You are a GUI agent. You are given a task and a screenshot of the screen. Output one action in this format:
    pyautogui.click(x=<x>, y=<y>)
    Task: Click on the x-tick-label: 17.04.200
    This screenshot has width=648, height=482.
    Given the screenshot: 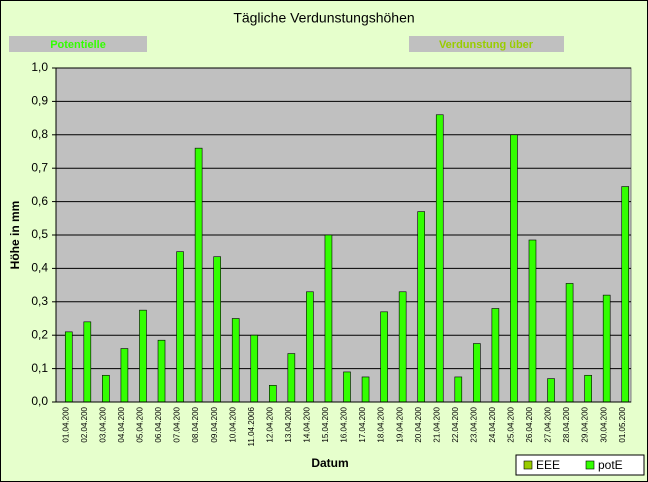 What is the action you would take?
    pyautogui.click(x=362, y=424)
    